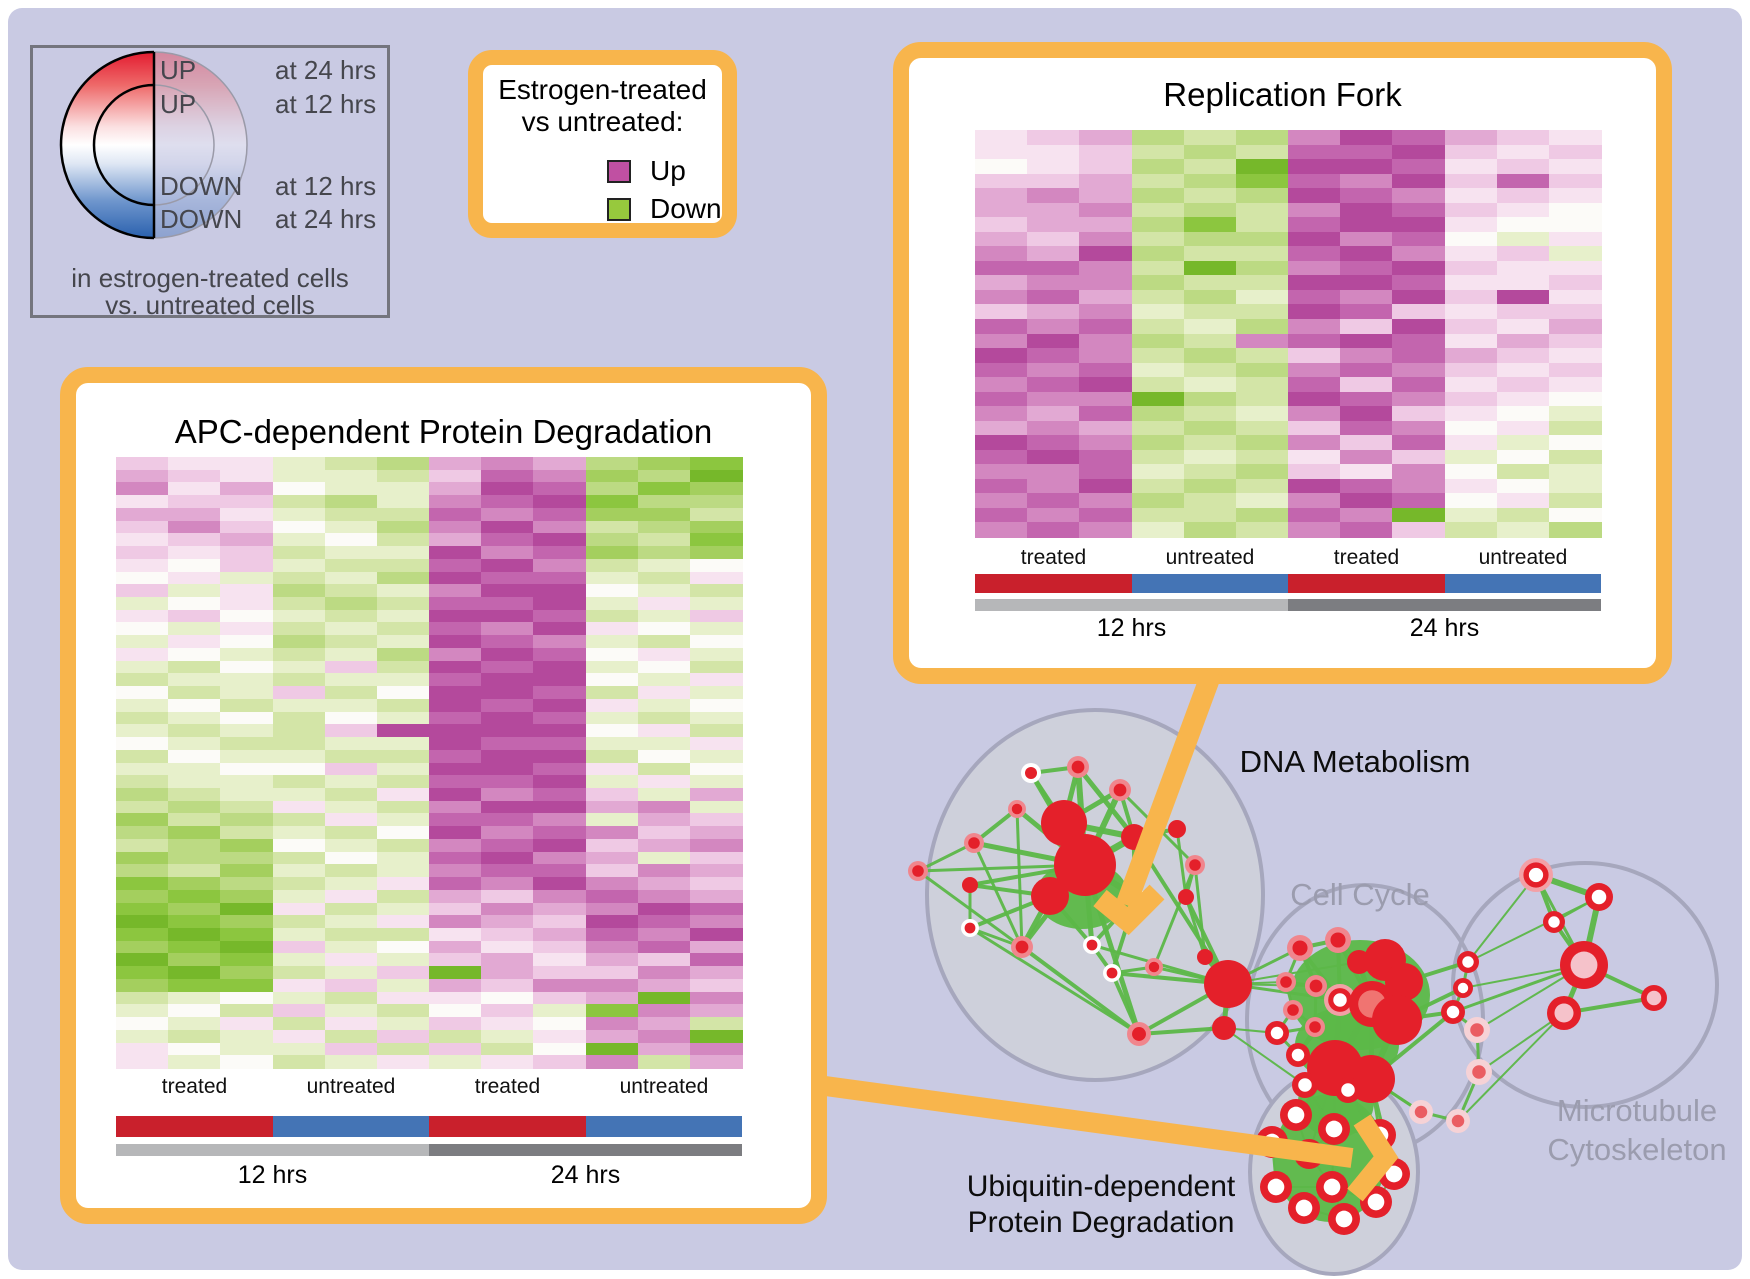 The height and width of the screenshot is (1279, 1750). What do you see at coordinates (1404, 982) in the screenshot?
I see `gene-node-solid` at bounding box center [1404, 982].